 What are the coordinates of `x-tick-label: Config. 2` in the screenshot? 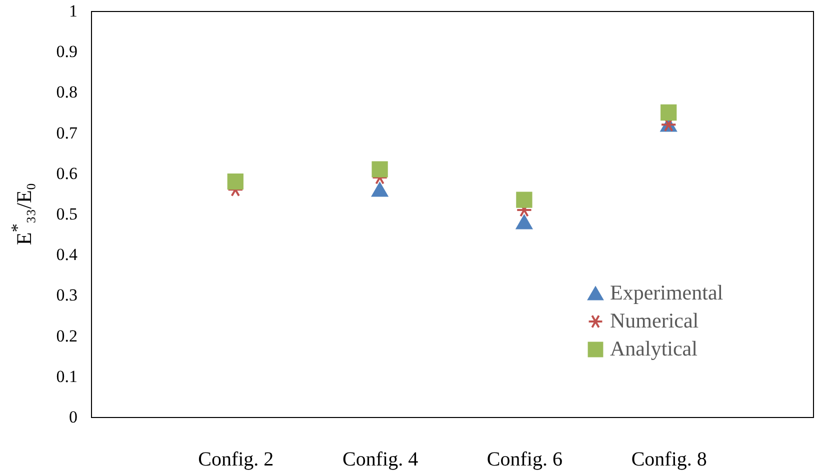 It's located at (236, 459).